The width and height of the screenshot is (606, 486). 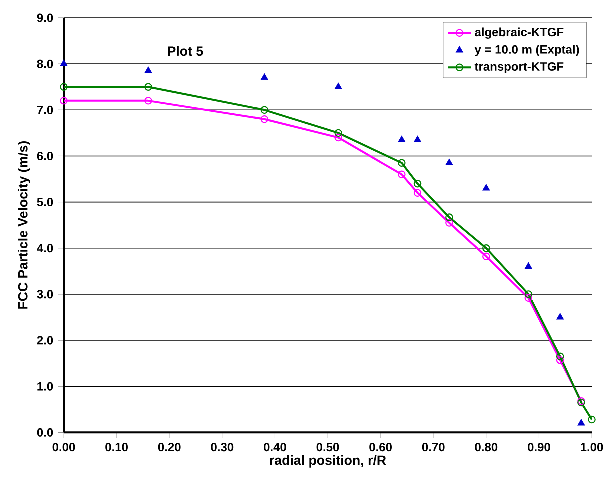 I want to click on y-tick-label: 7.0, so click(x=45, y=110).